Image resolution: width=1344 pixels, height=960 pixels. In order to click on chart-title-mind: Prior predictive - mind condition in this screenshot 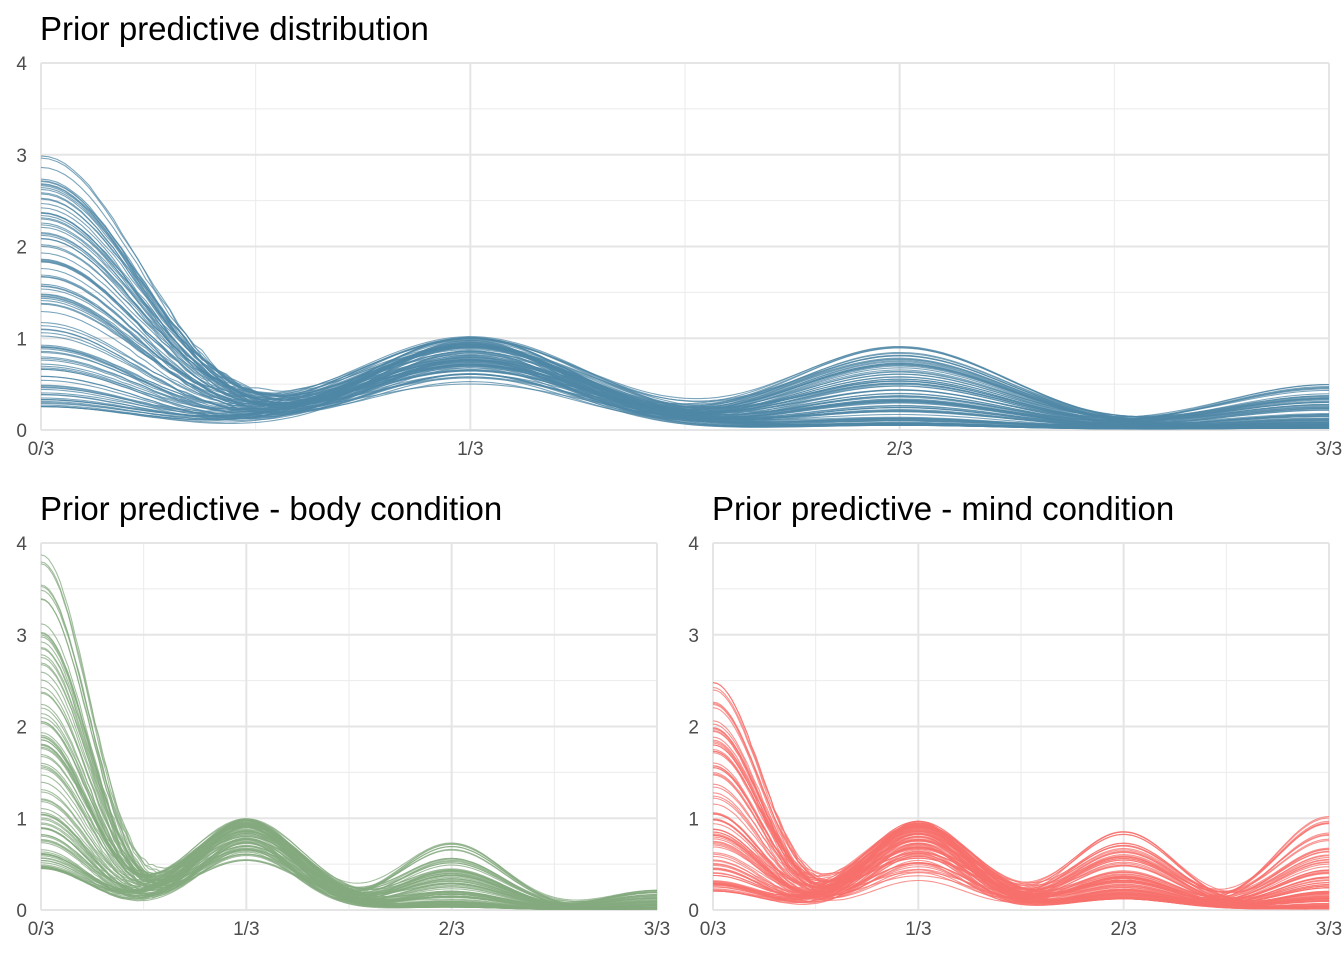, I will do `click(943, 508)`.